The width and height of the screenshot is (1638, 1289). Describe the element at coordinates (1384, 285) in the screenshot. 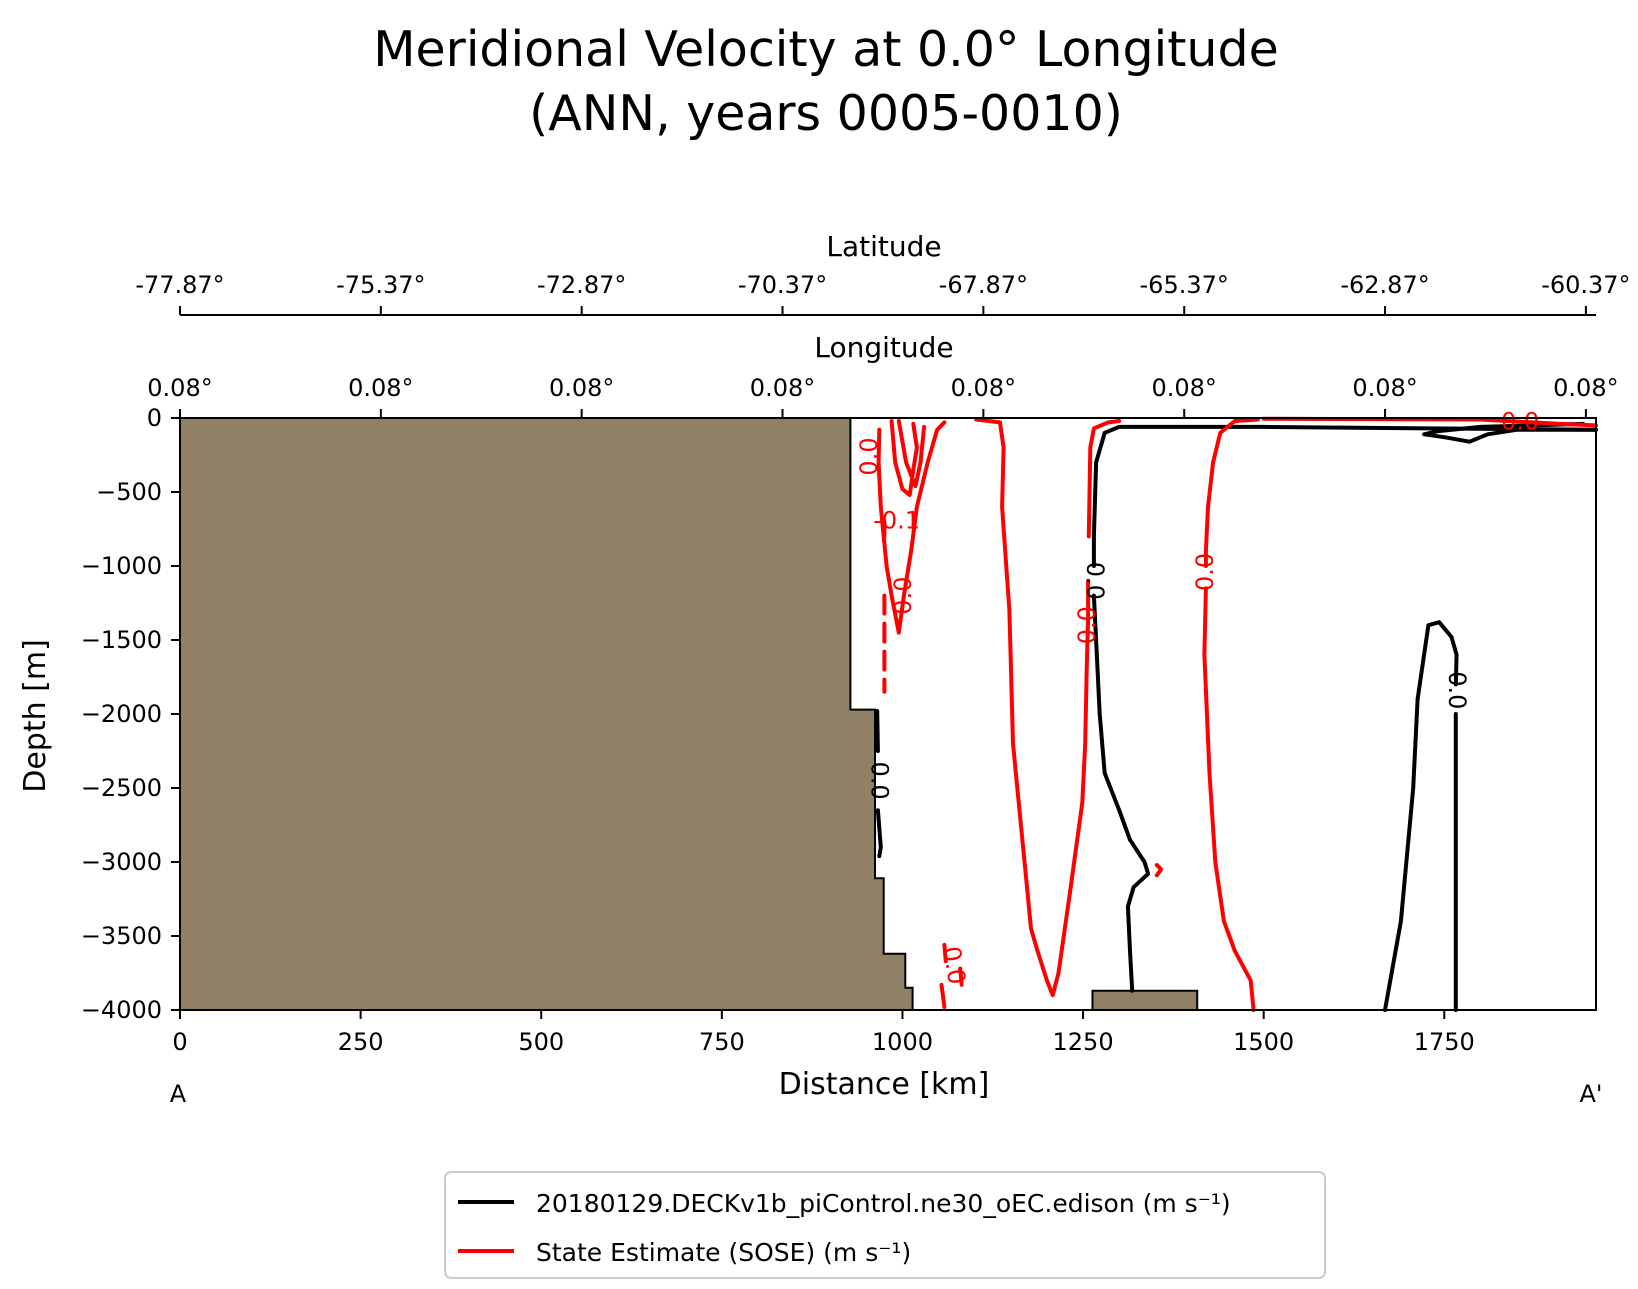

I see `lat-tick-label-6: -62.87°` at that location.